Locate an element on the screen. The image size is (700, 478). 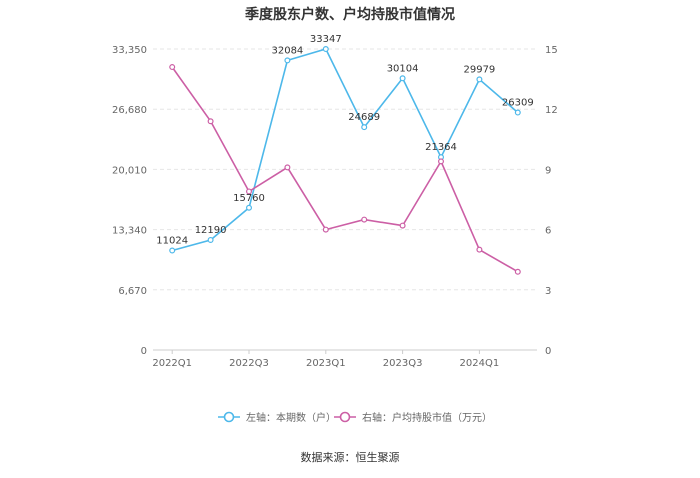
right-tick-label: 15 is located at coordinates (551, 50).